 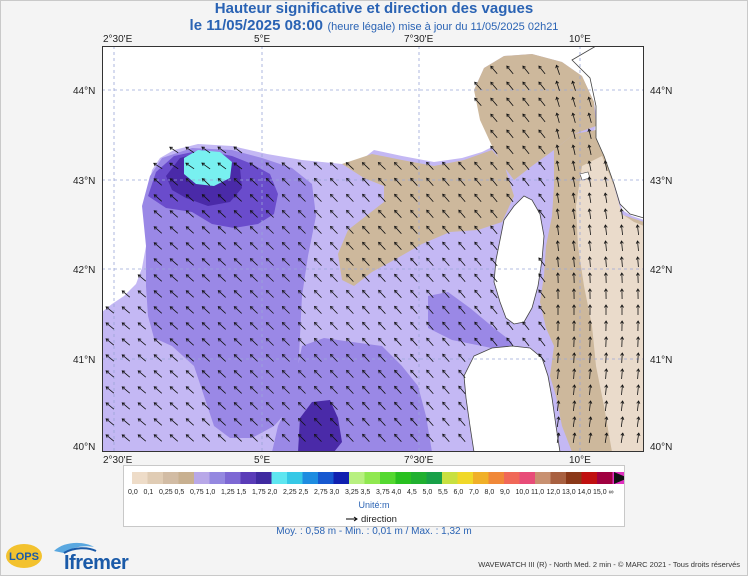 What do you see at coordinates (148, 492) in the screenshot?
I see `legend-value: 0,1` at bounding box center [148, 492].